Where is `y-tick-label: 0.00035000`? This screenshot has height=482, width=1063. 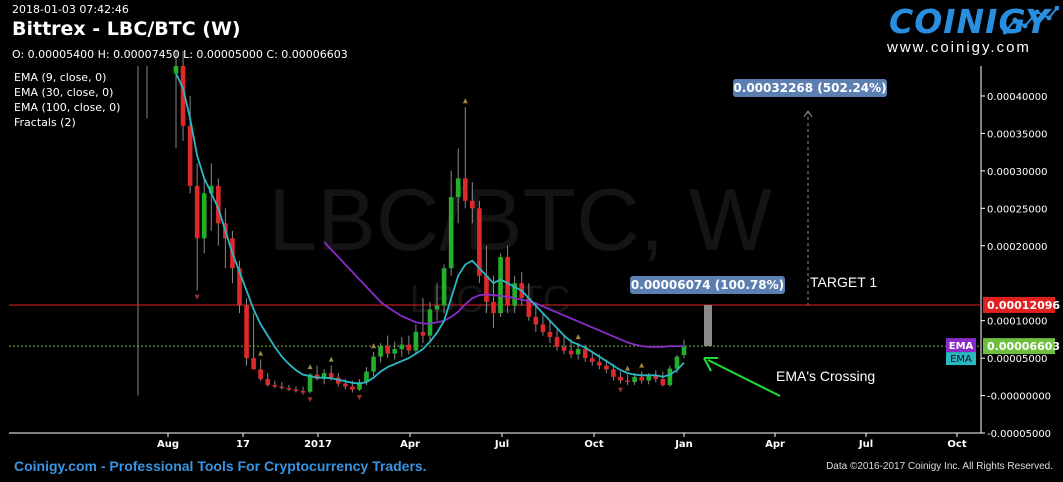
y-tick-label: 0.00035000 is located at coordinates (1017, 134).